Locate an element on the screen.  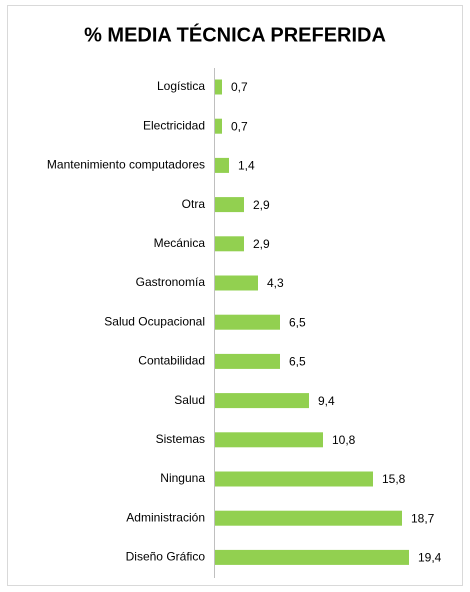
y-tick-label: Gastronomía is located at coordinates (171, 282).